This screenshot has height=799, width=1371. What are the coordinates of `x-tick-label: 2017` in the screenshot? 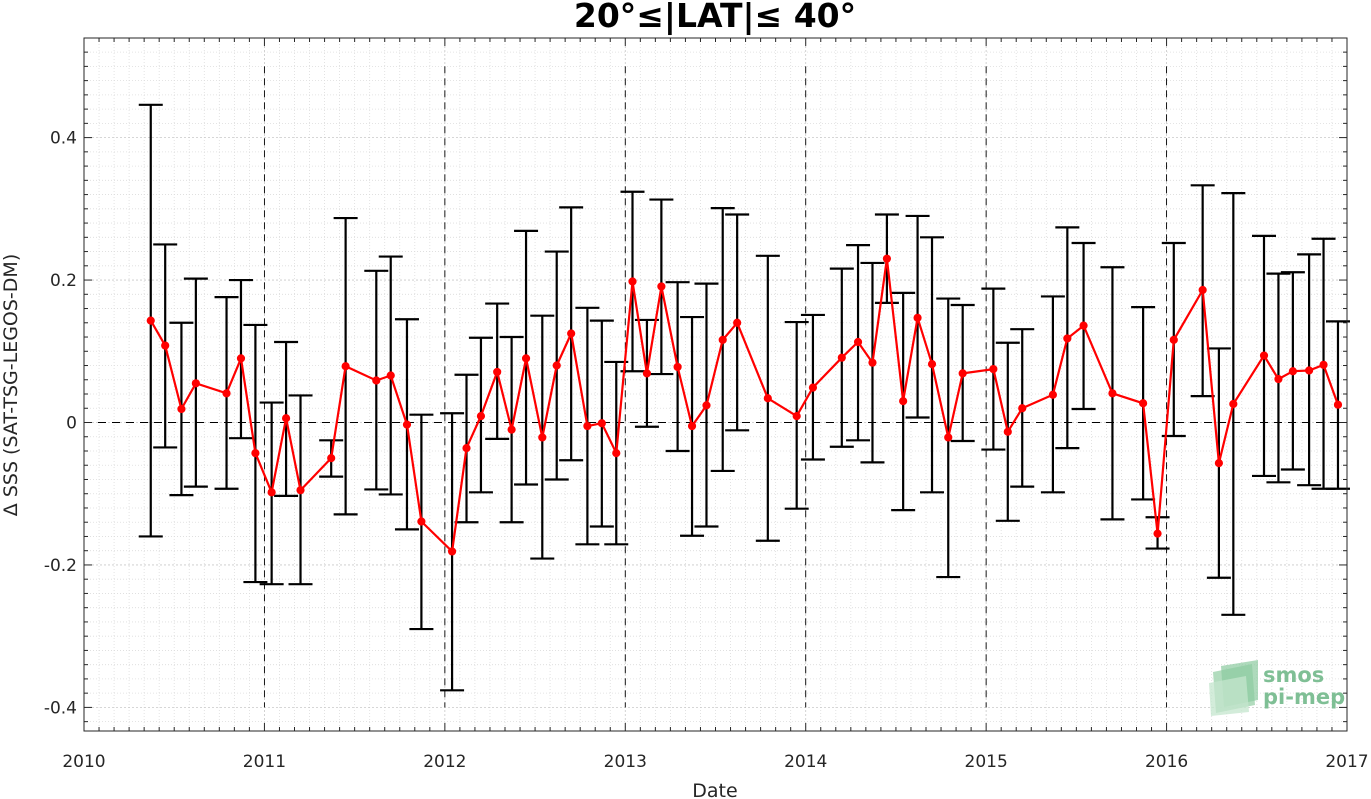 It's located at (1346, 762).